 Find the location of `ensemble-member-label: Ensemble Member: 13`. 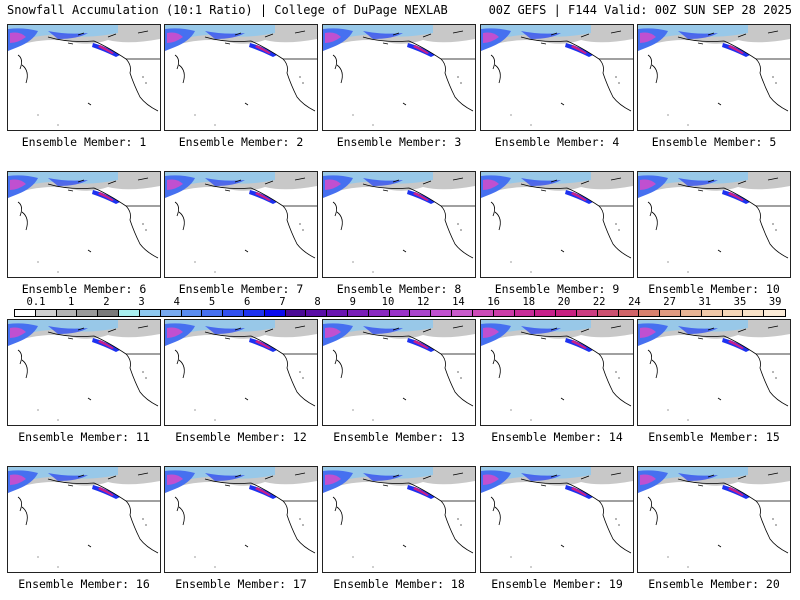

ensemble-member-label: Ensemble Member: 13 is located at coordinates (399, 437).